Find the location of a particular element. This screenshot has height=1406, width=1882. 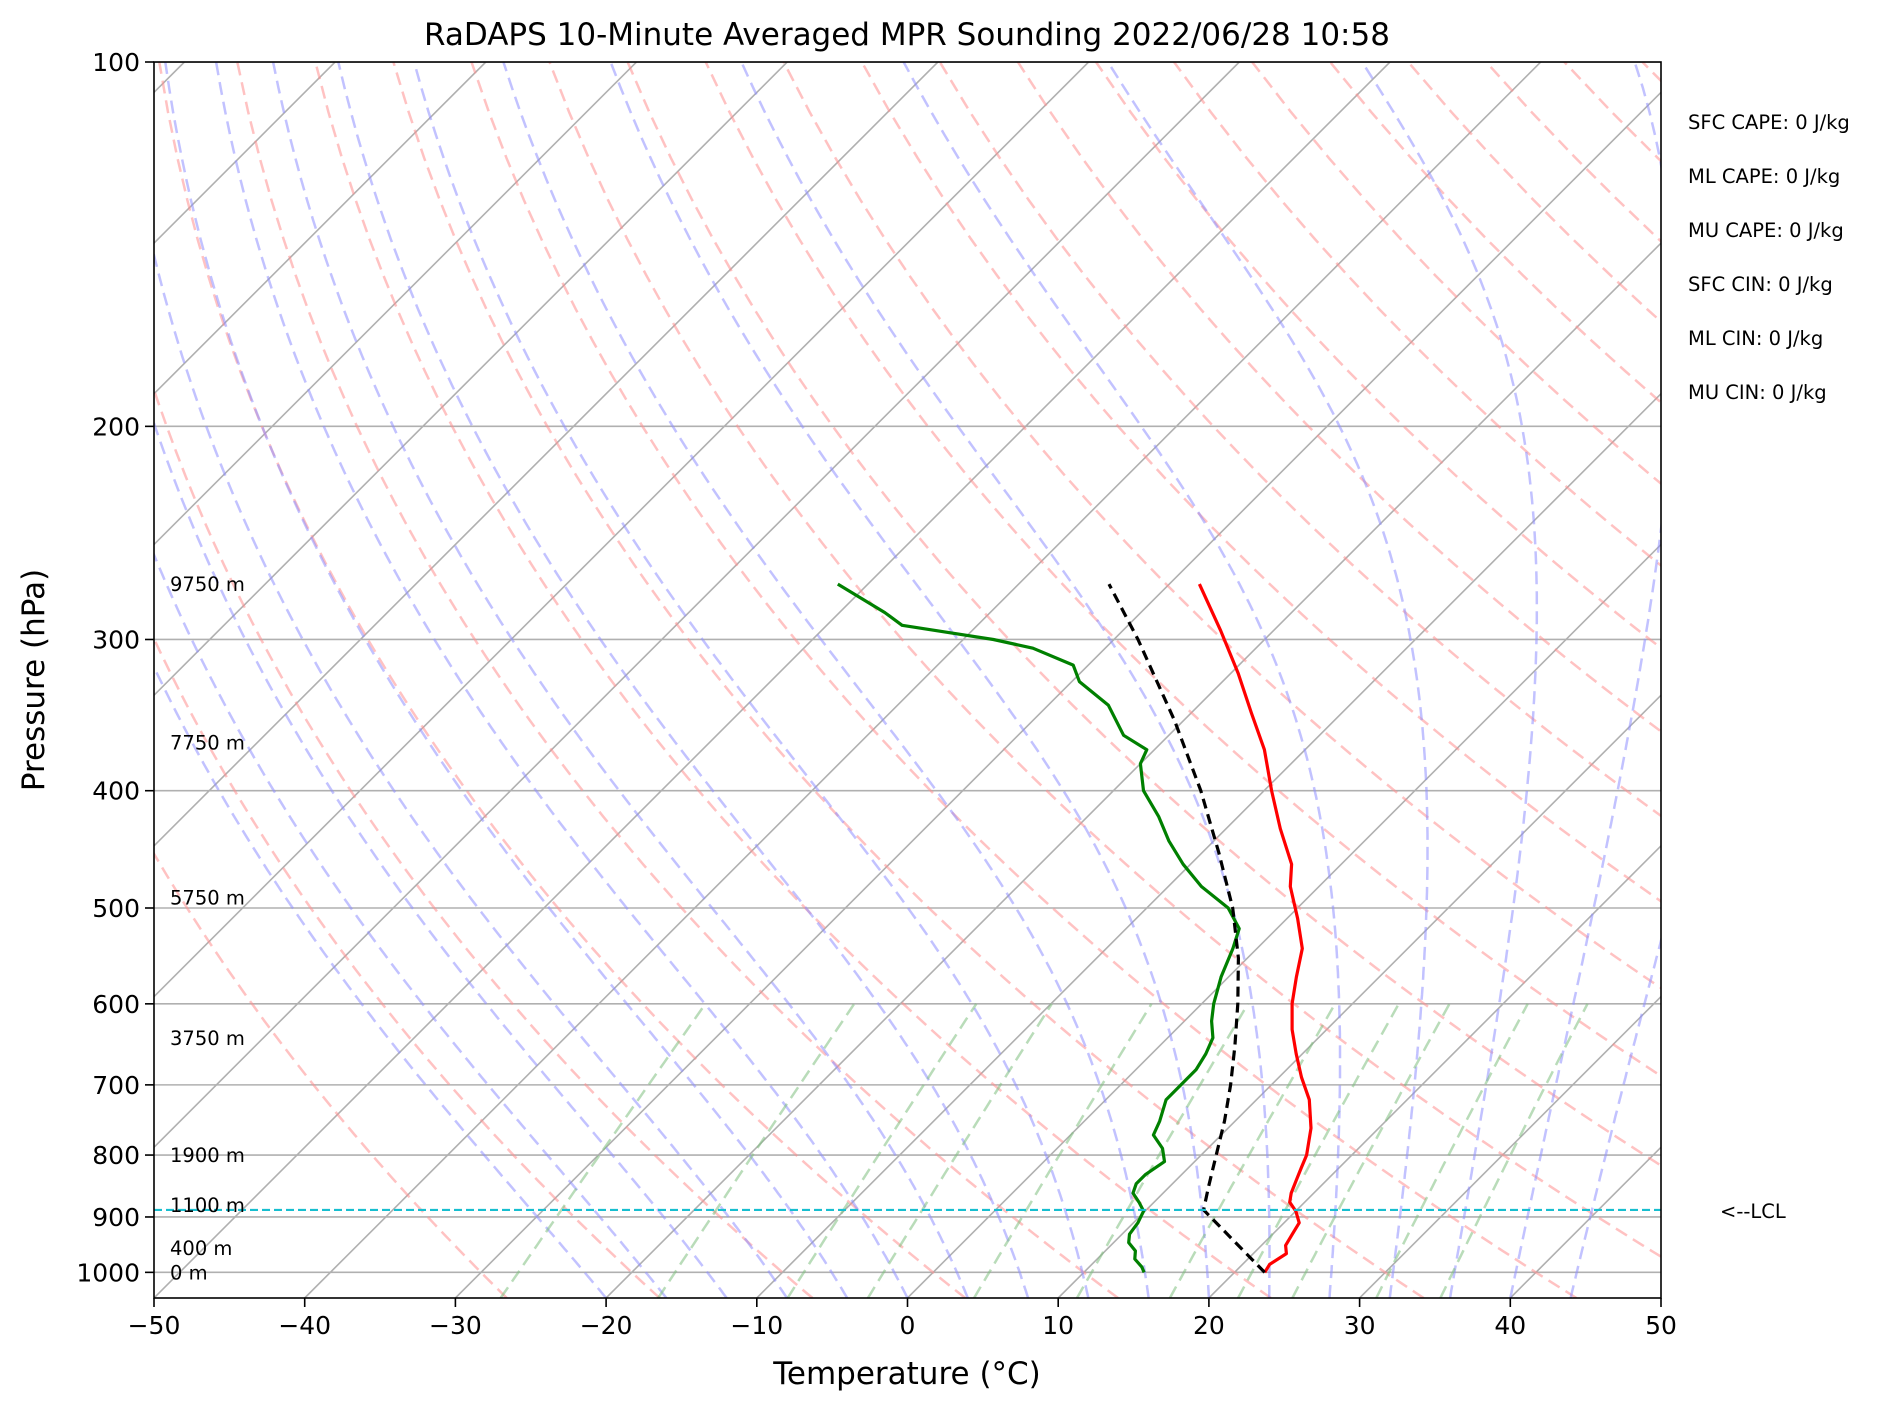

x-tick-label: 40 is located at coordinates (1510, 1325).